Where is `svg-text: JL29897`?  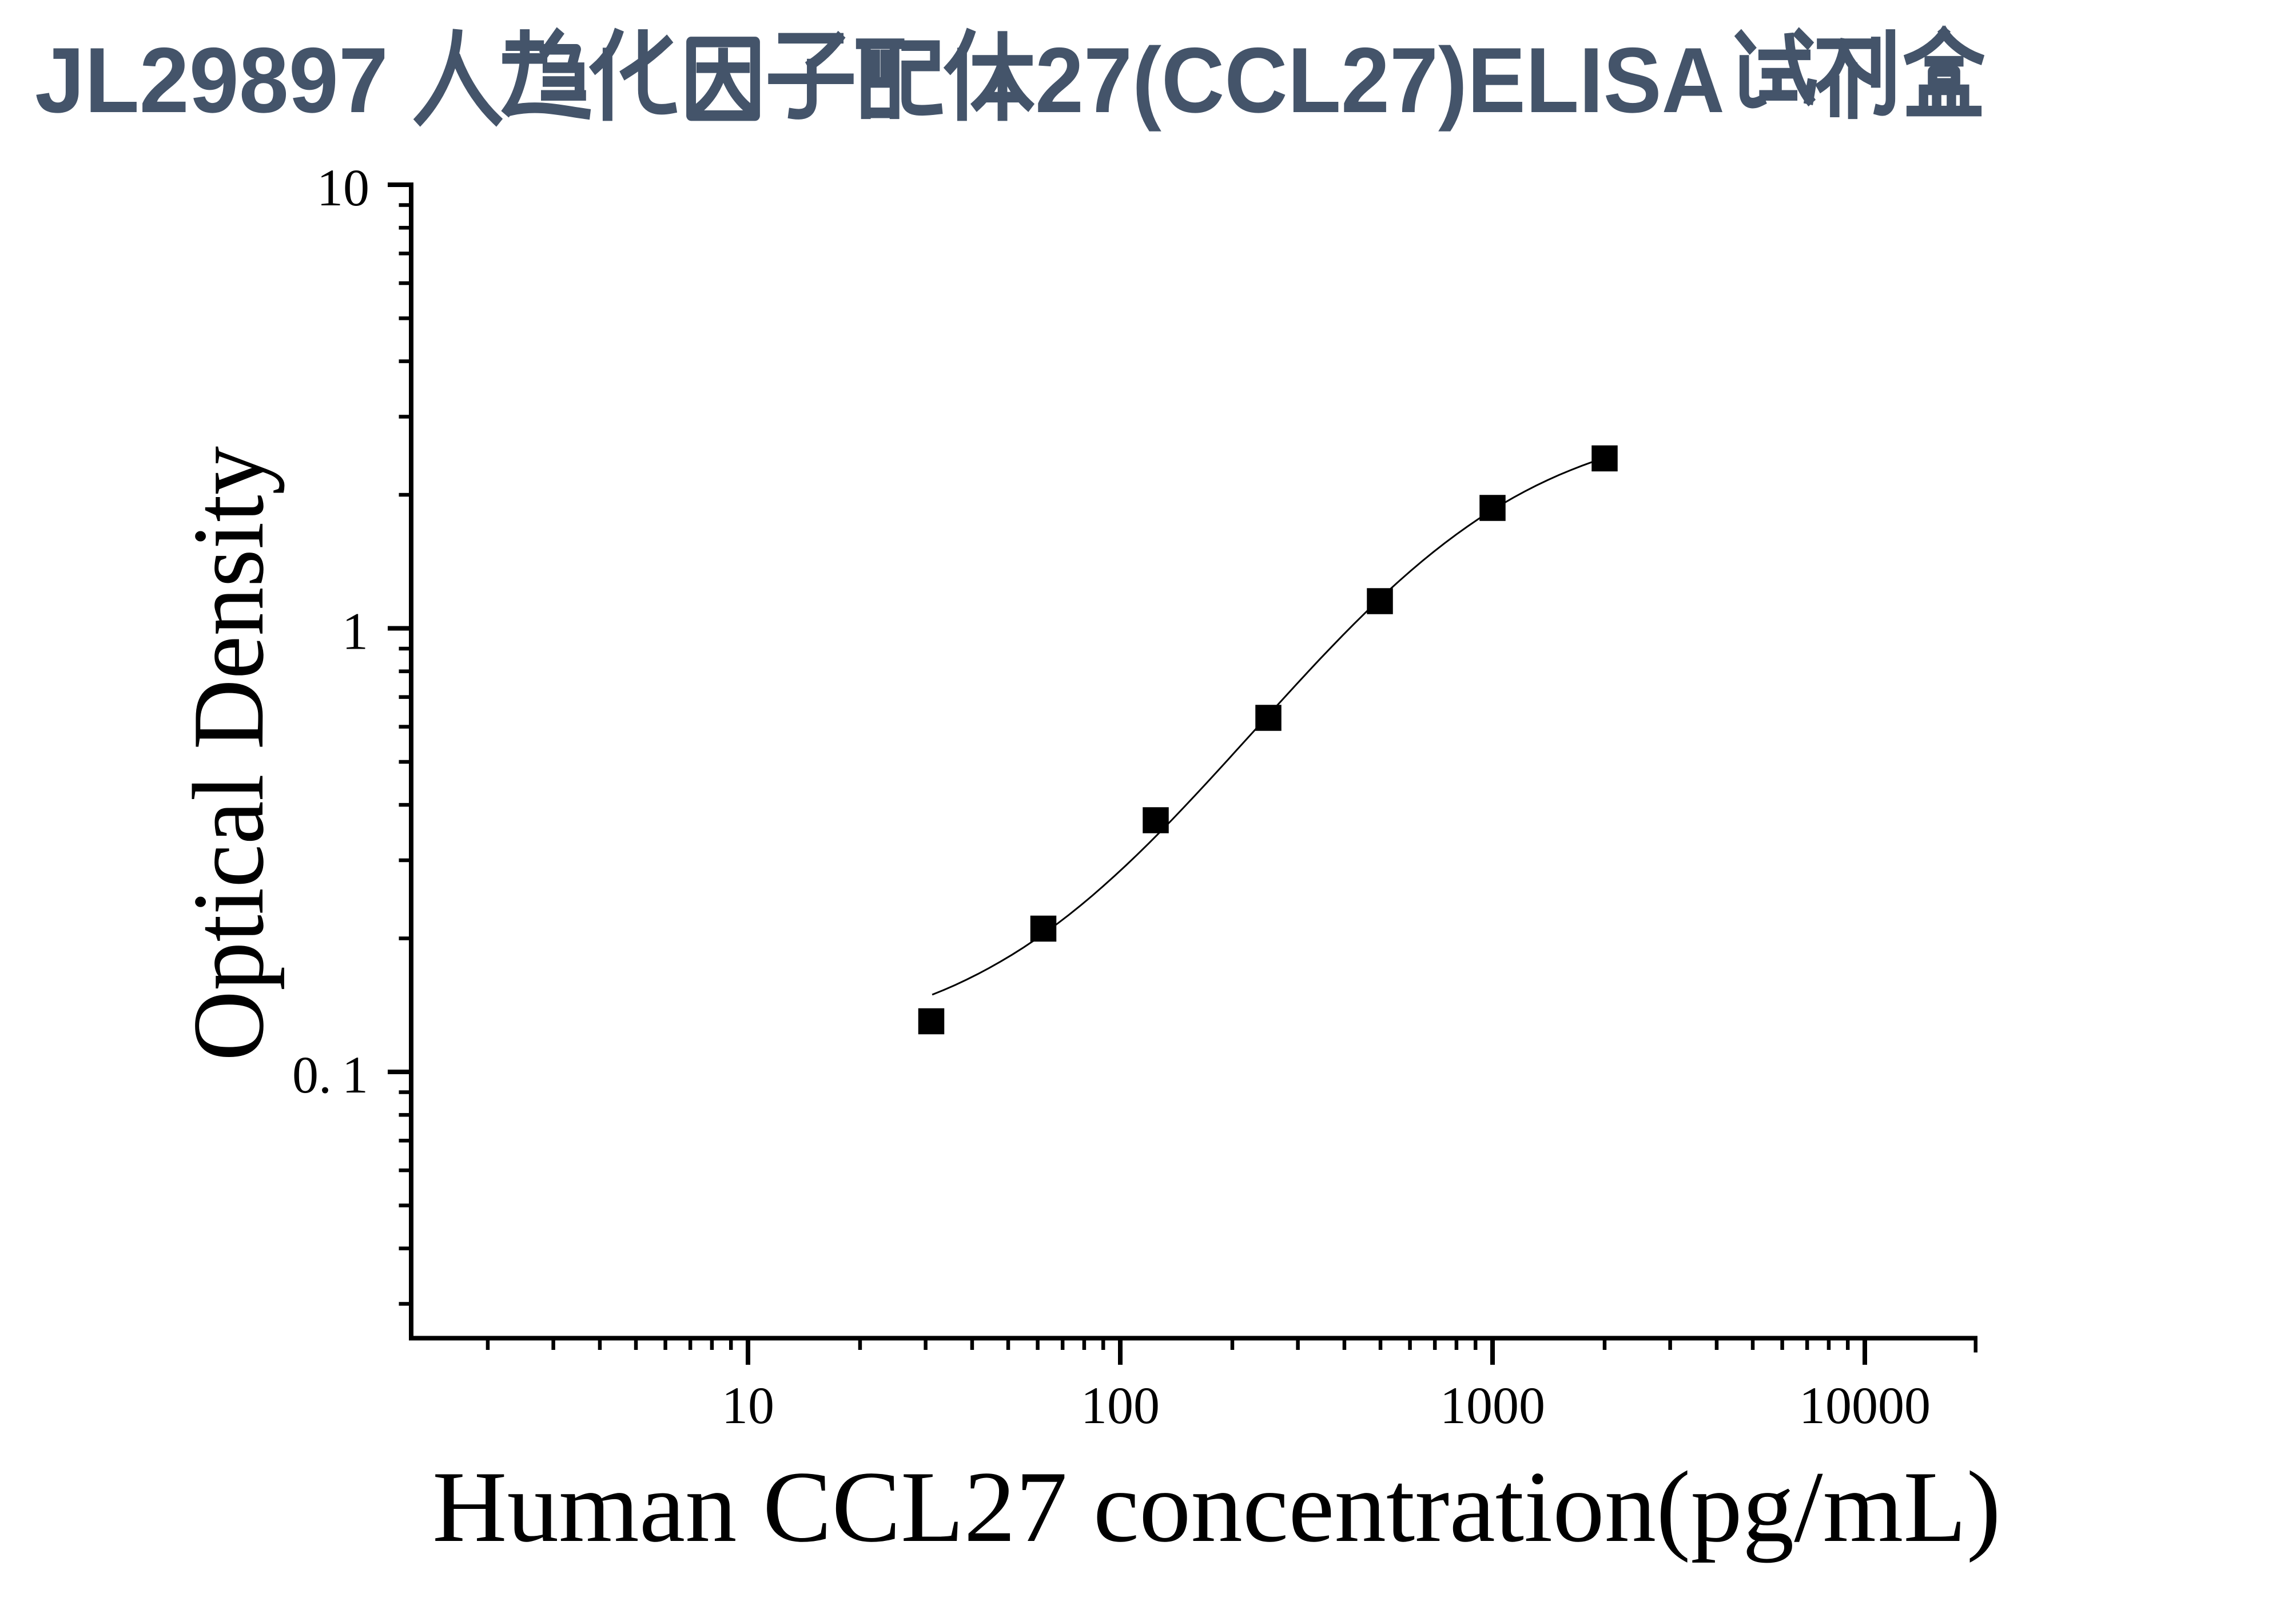
svg-text: JL29897 is located at coordinates (212, 80).